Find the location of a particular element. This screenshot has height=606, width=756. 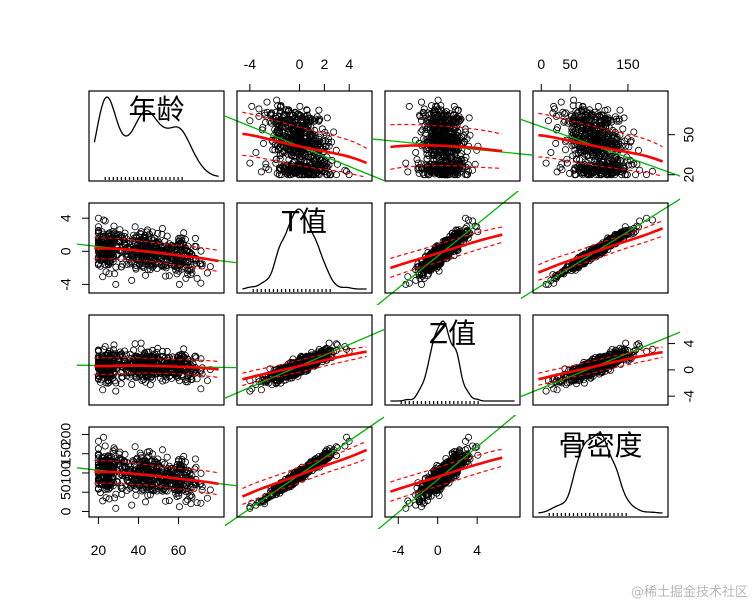

variable-label: T值 is located at coordinates (304, 221).